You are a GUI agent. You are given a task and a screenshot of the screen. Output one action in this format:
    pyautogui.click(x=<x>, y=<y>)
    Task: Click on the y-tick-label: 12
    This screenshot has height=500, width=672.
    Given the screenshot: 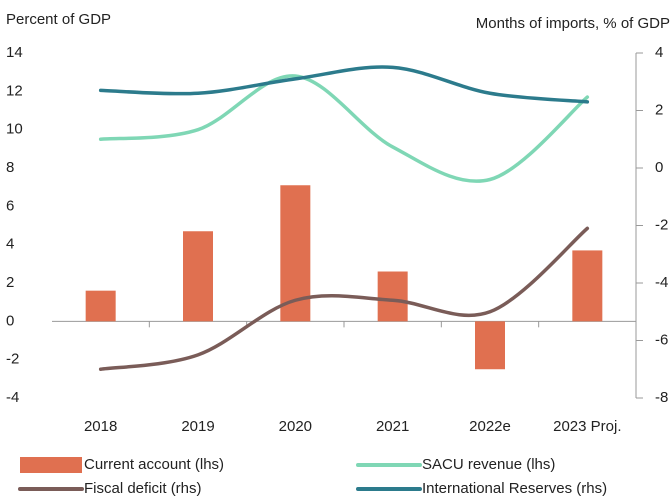 What is the action you would take?
    pyautogui.click(x=14, y=90)
    